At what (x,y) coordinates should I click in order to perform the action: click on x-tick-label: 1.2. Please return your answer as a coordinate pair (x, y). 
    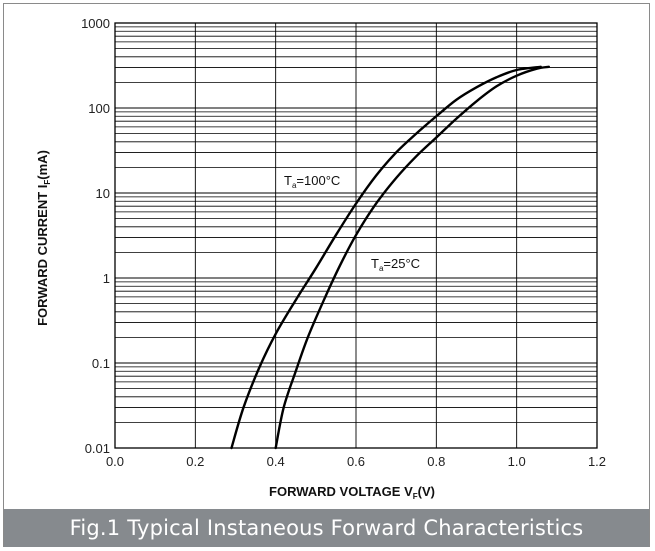
    Looking at the image, I should click on (597, 461).